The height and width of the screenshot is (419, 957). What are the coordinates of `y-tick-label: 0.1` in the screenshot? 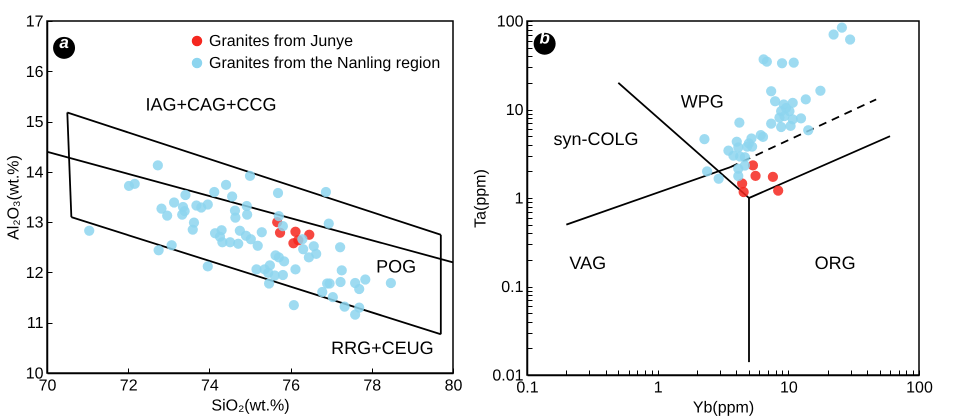 It's located at (512, 287).